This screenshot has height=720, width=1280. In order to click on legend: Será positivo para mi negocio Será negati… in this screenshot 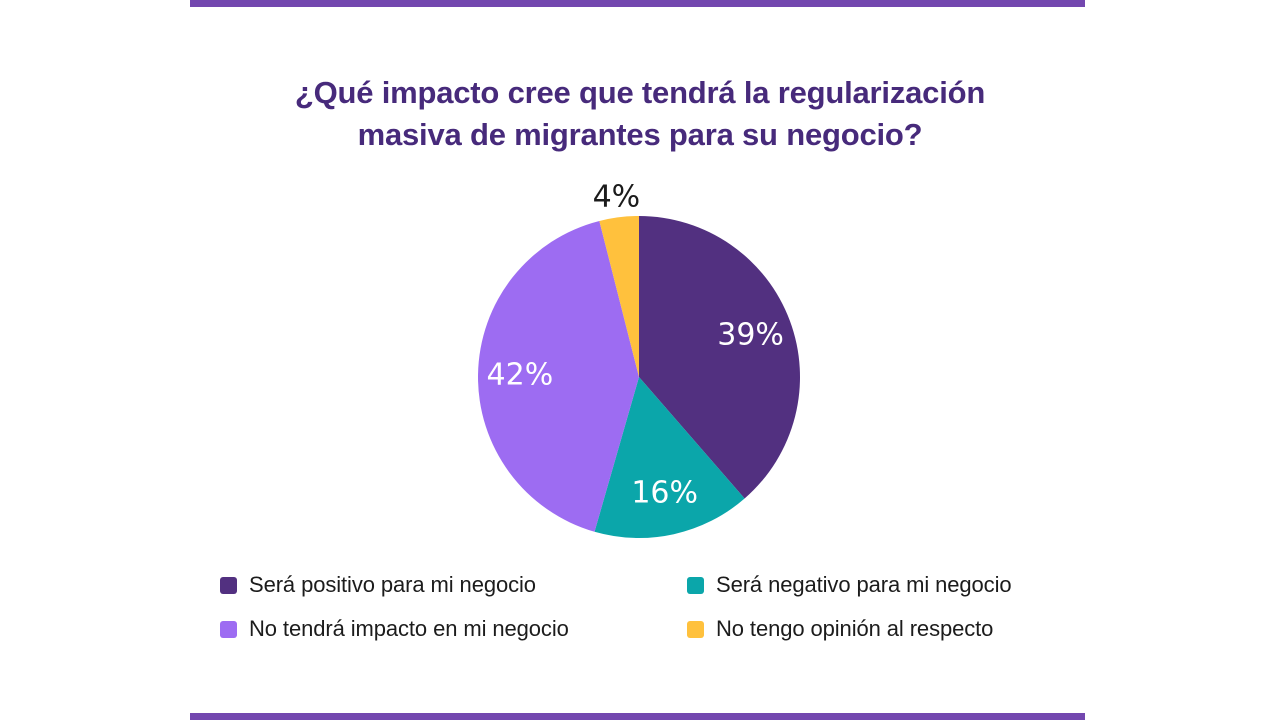, I will do `click(645, 607)`.